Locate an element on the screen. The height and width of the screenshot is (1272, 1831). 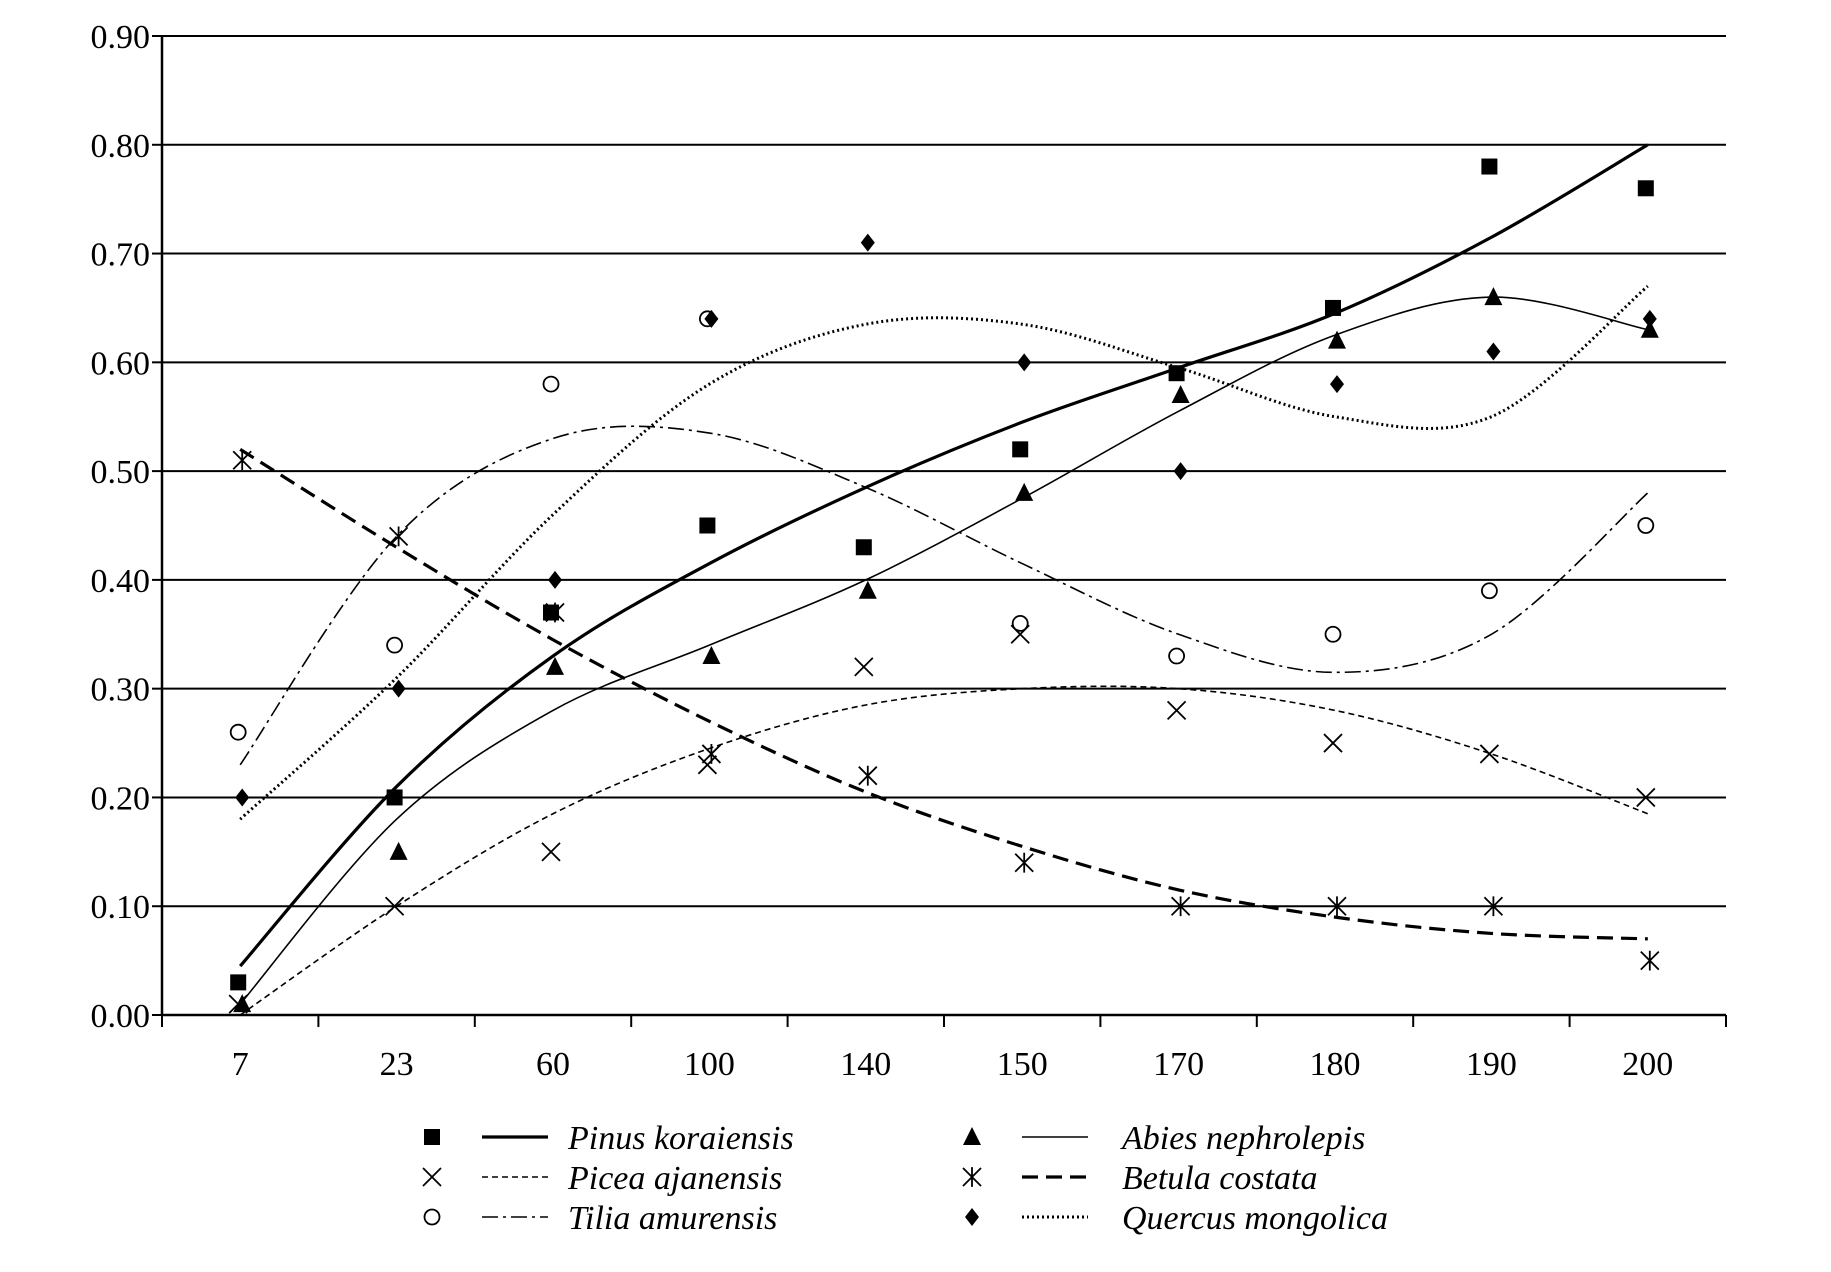
legend-marker-pinus-koraiensis is located at coordinates (432, 1137).